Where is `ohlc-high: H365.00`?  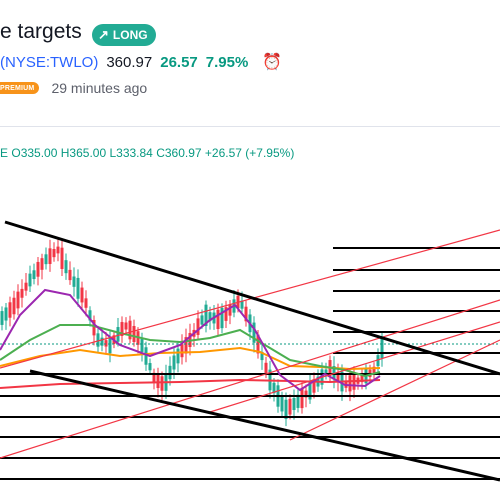
ohlc-high: H365.00 is located at coordinates (83, 153).